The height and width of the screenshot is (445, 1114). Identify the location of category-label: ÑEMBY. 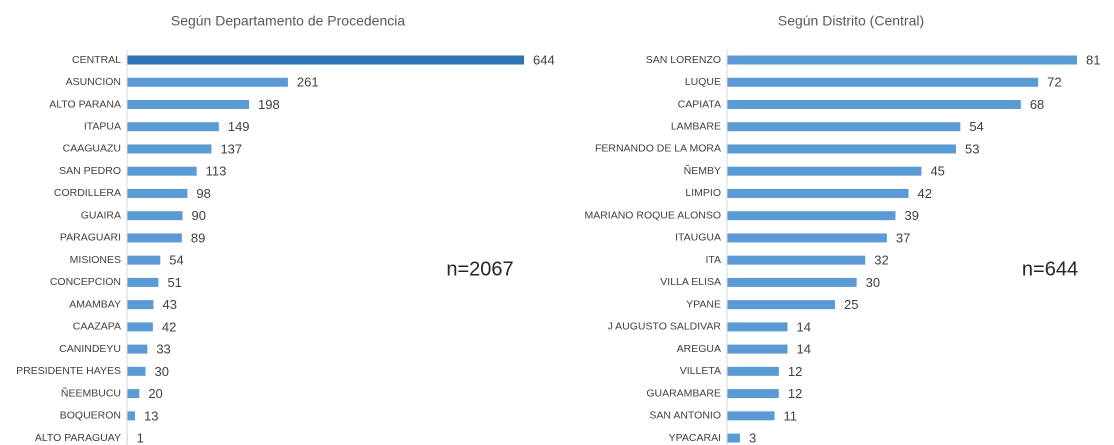
(702, 170).